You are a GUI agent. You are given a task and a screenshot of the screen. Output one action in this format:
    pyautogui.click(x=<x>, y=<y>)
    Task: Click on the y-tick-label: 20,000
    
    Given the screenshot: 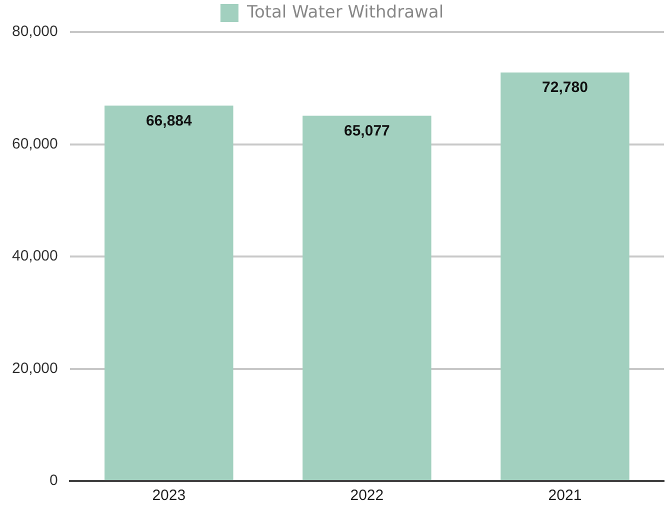 What is the action you would take?
    pyautogui.click(x=35, y=368)
    